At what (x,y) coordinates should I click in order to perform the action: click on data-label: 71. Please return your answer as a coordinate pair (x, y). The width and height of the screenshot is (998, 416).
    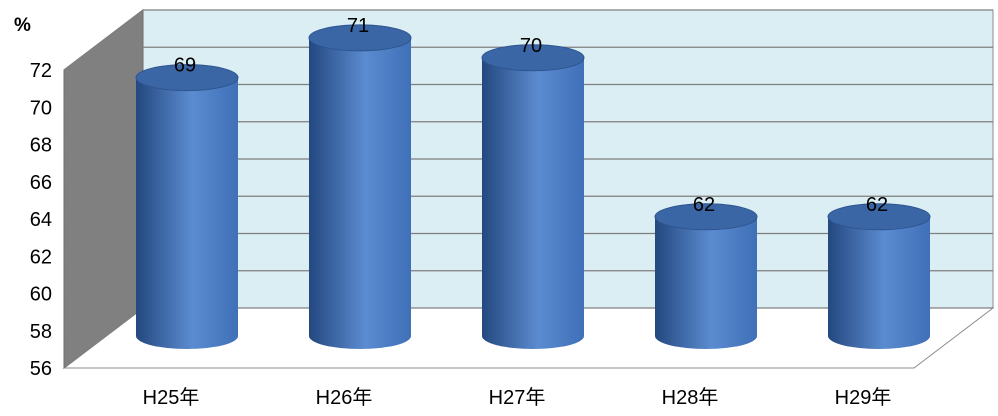
    Looking at the image, I should click on (358, 26).